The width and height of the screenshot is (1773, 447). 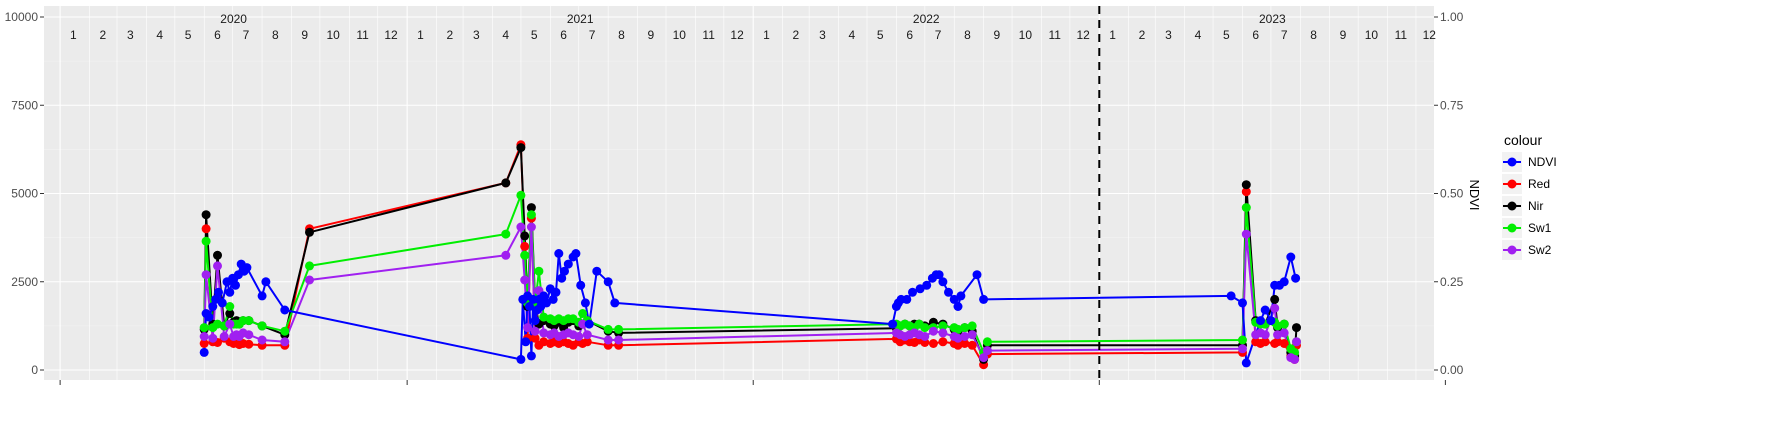 I want to click on month-label: 9, so click(x=1343, y=35).